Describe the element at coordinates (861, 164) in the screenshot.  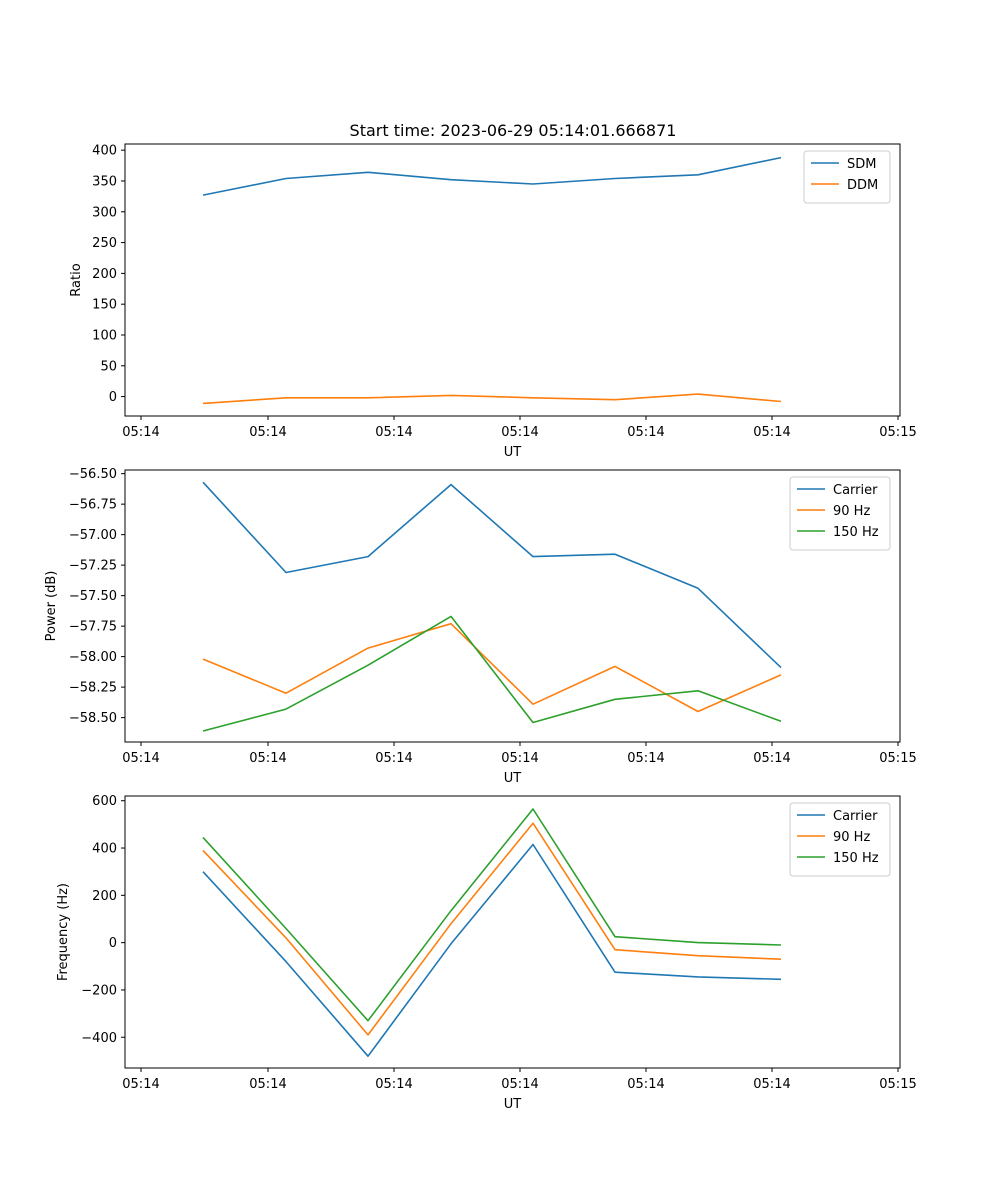
I see `legend-label: SDM` at that location.